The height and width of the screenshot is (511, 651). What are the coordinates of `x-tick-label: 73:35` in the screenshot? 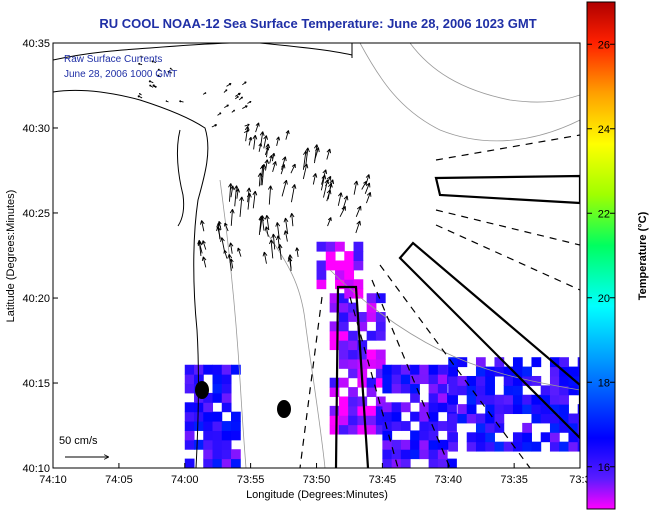 It's located at (514, 480).